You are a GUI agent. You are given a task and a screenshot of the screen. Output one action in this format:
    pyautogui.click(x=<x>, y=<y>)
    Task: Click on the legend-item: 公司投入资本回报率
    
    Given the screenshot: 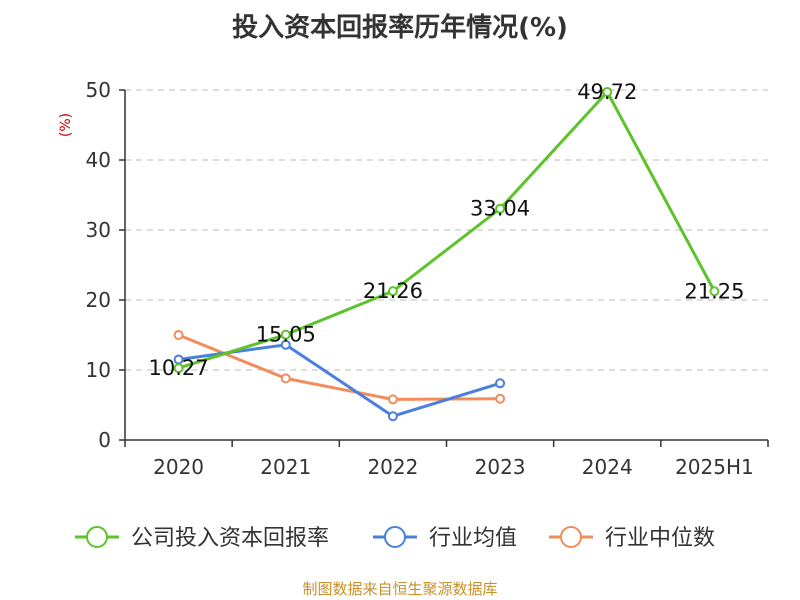 What is the action you would take?
    pyautogui.click(x=202, y=538)
    